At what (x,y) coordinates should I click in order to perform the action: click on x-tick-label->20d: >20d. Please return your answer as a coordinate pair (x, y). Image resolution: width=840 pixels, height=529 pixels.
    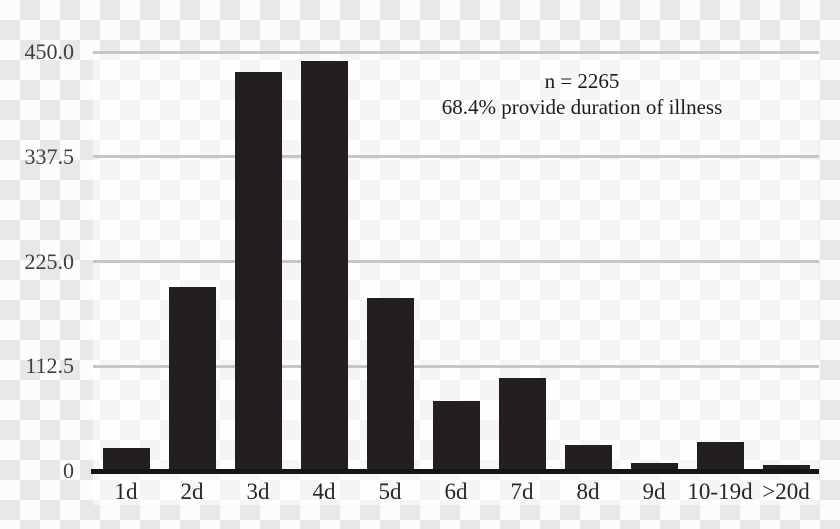
    Looking at the image, I should click on (786, 491).